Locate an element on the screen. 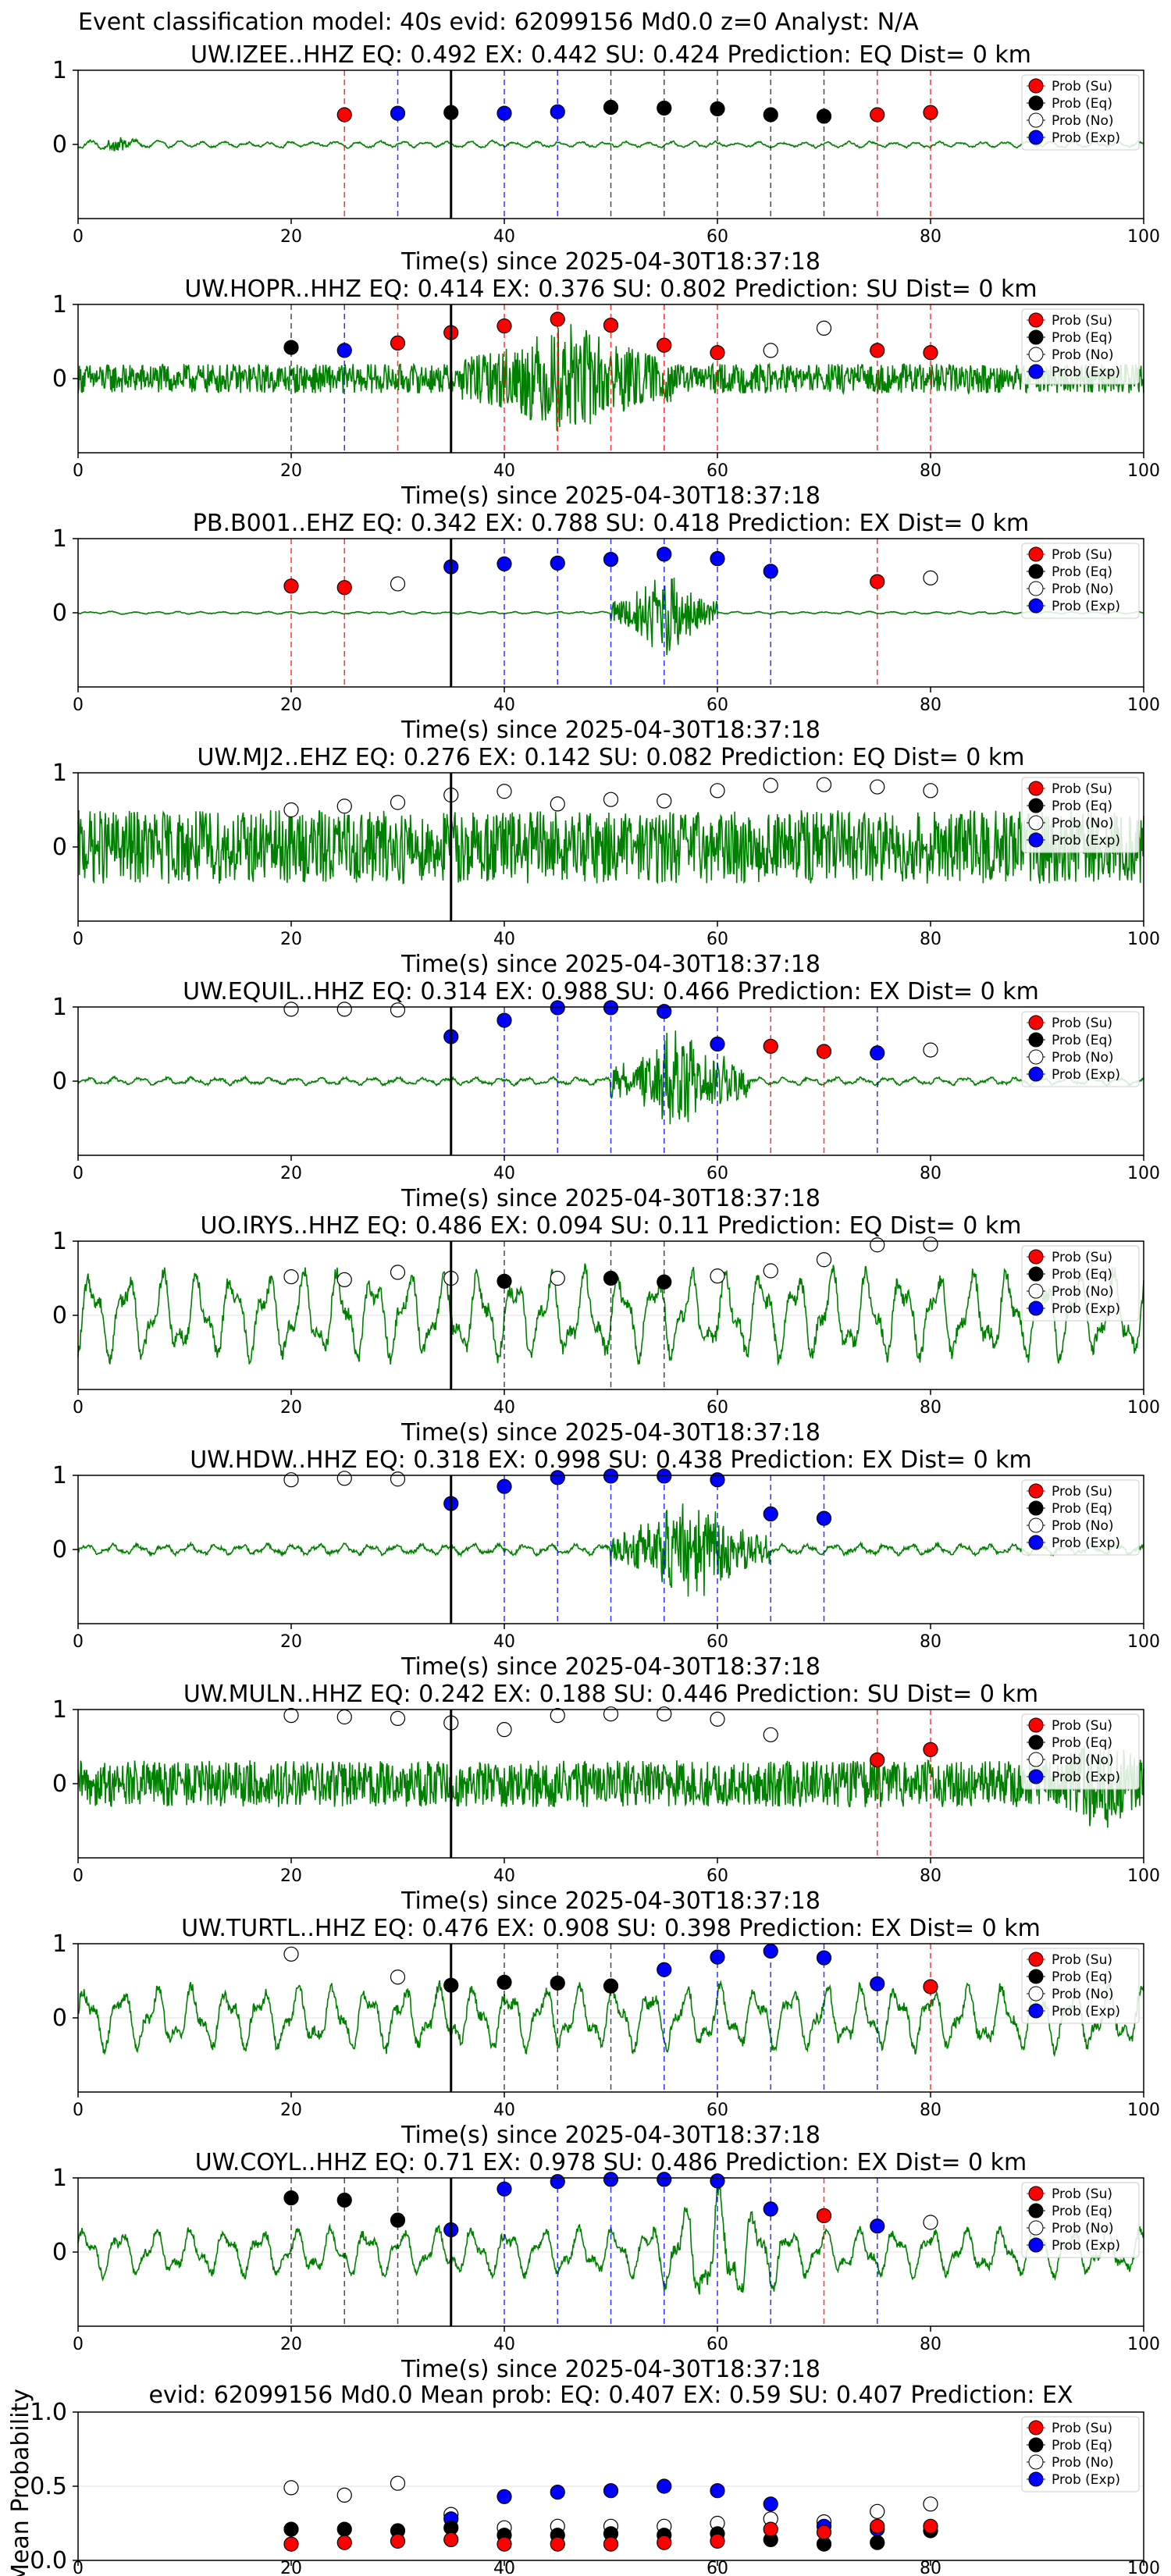  mean-point-no is located at coordinates (344, 2495).